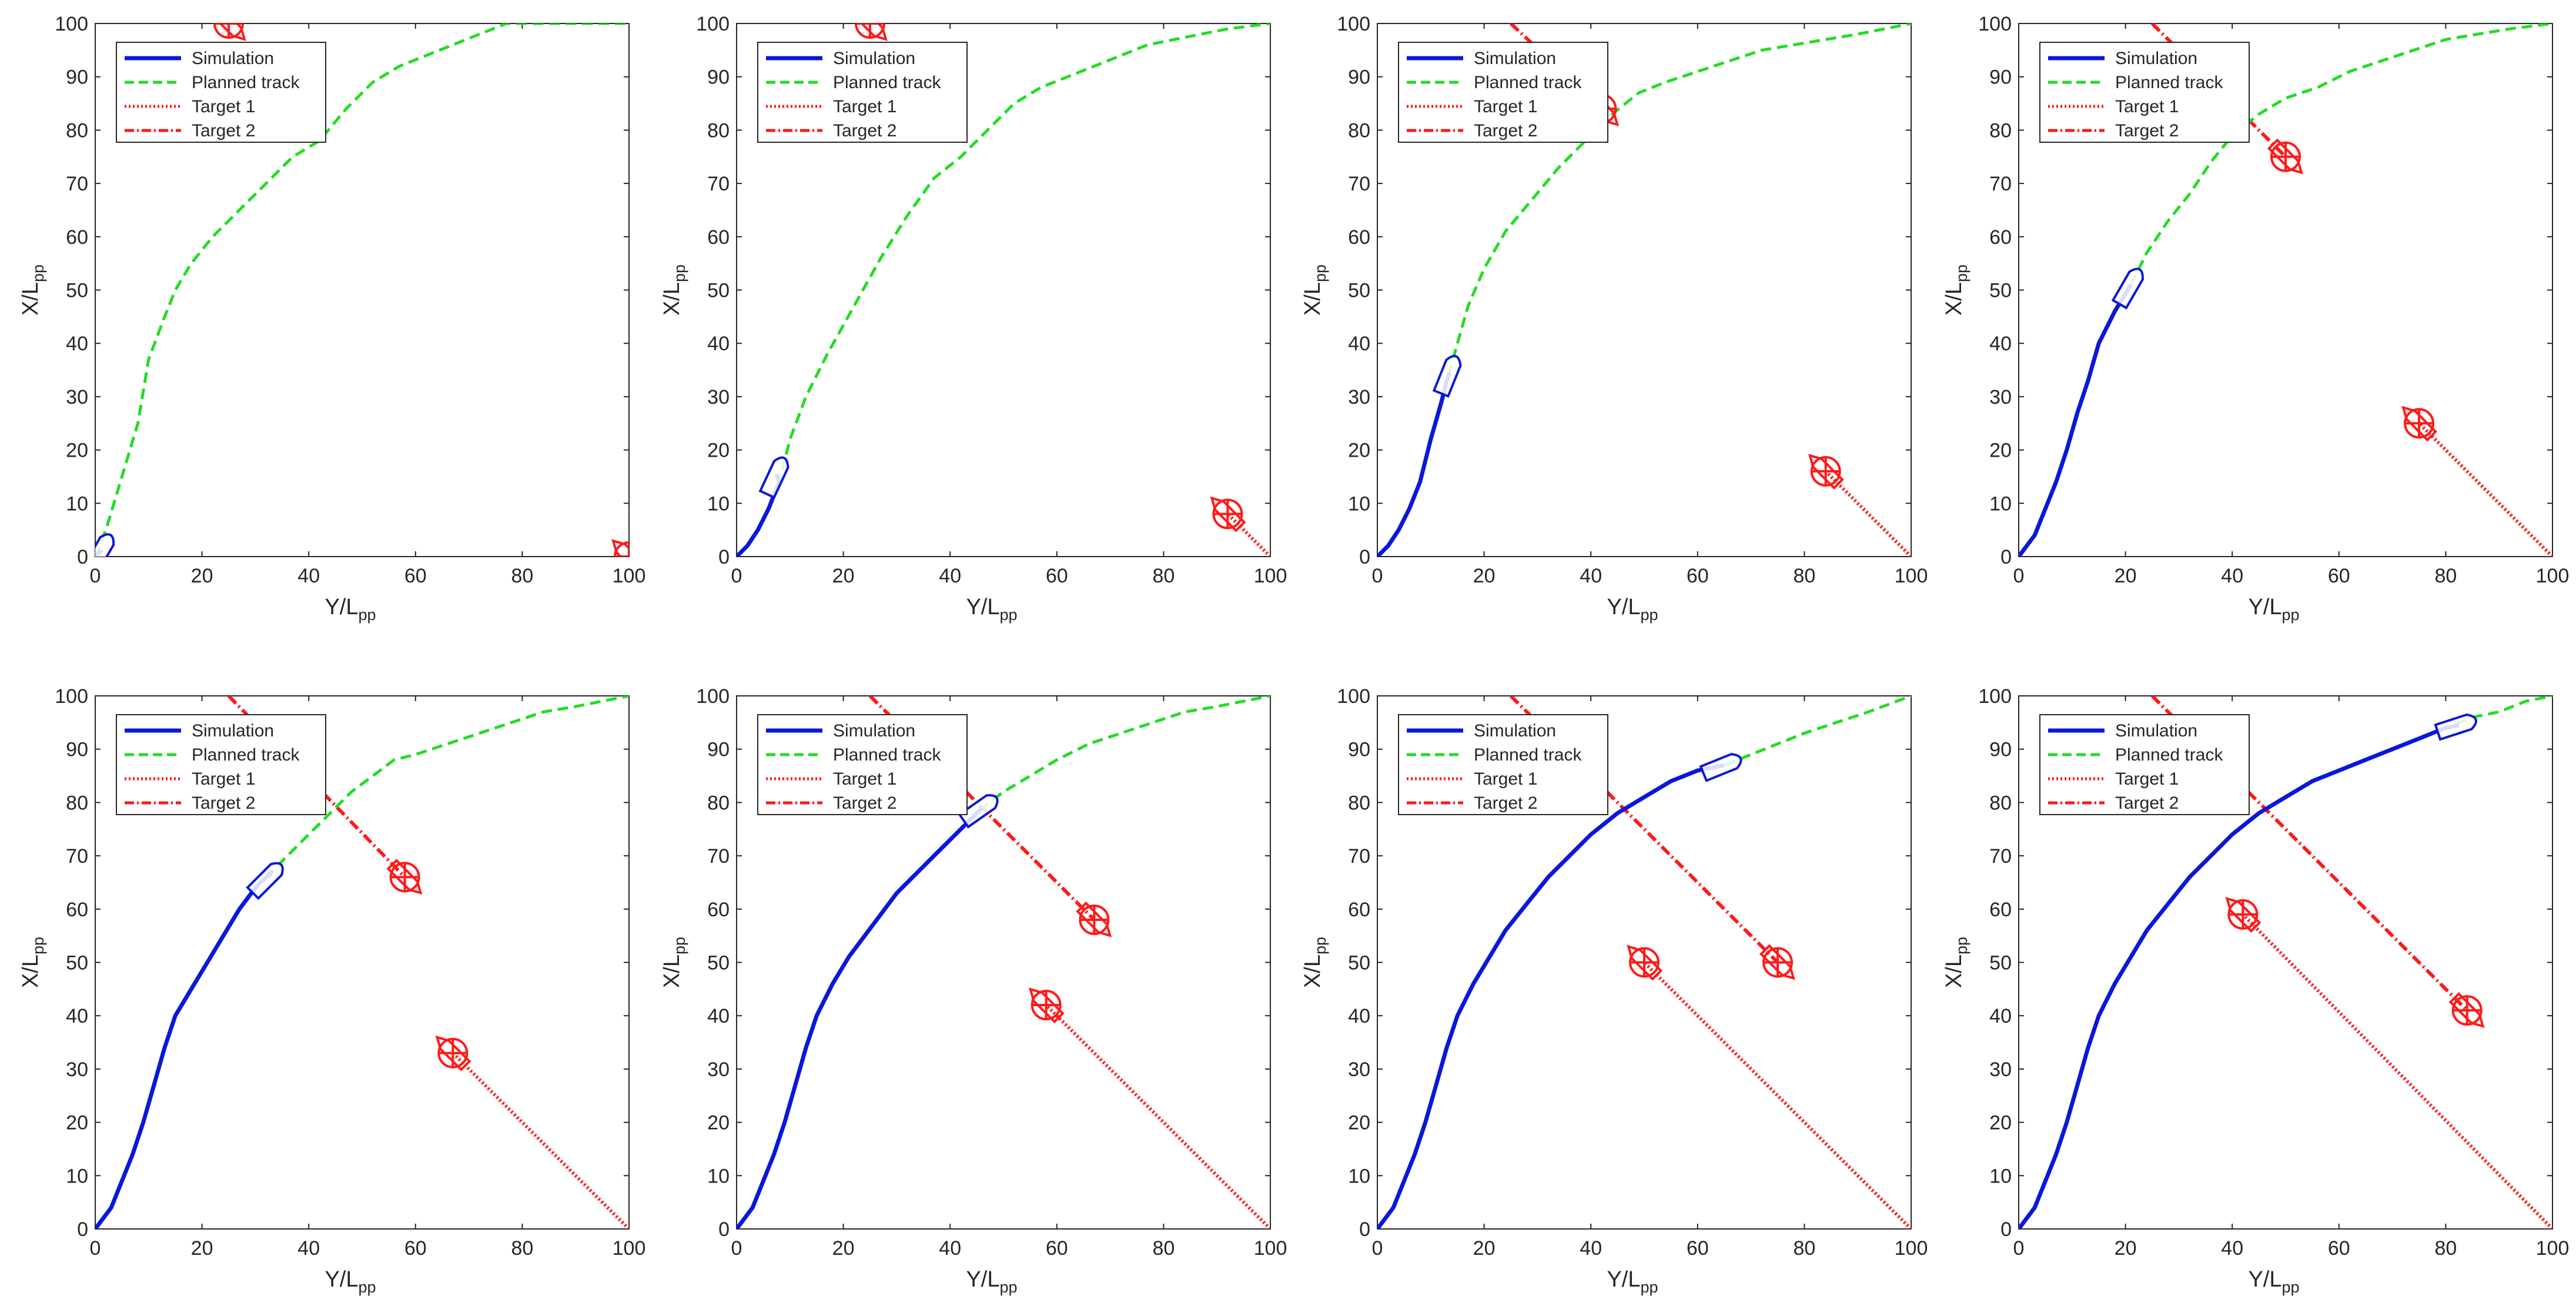  Describe the element at coordinates (2239, 976) in the screenshot. I see `simulation-line` at that location.